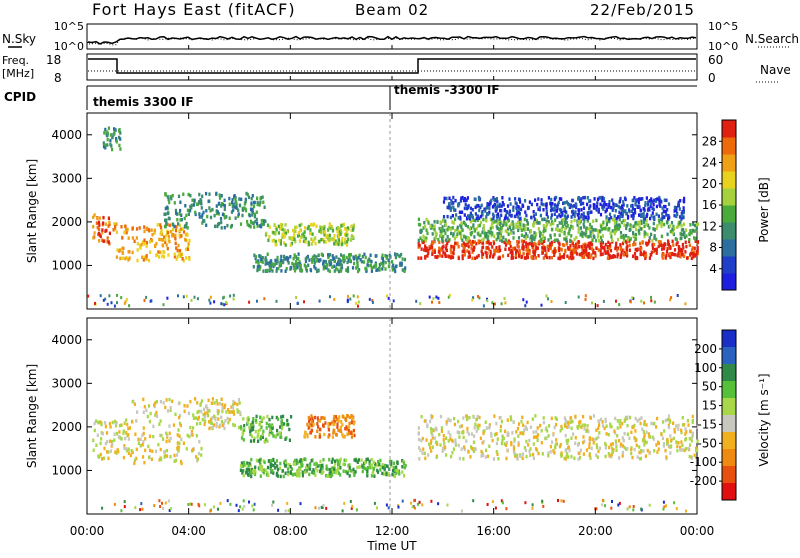  Describe the element at coordinates (713, 248) in the screenshot. I see `power-colorbar-tick-label: 8` at that location.